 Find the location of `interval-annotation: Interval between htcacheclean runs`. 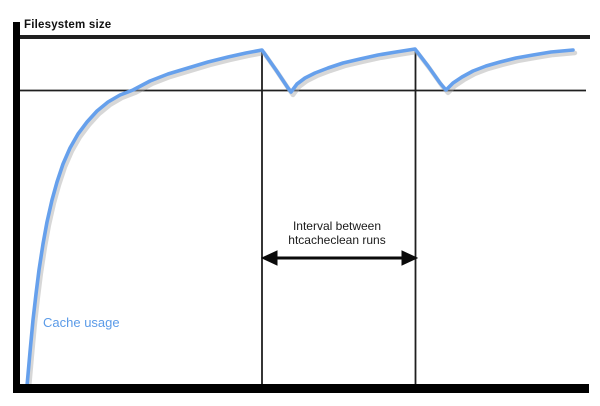

interval-annotation: Interval between htcacheclean runs is located at coordinates (337, 233).